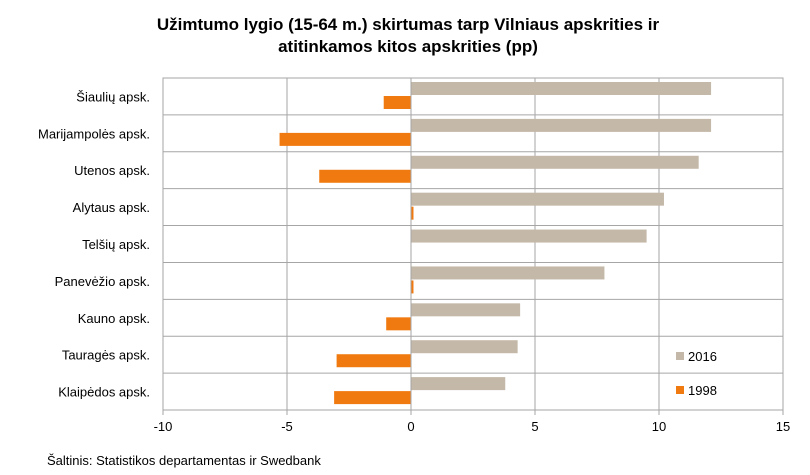 The height and width of the screenshot is (475, 810). What do you see at coordinates (680, 356) in the screenshot?
I see `legend-swatch-2016` at bounding box center [680, 356].